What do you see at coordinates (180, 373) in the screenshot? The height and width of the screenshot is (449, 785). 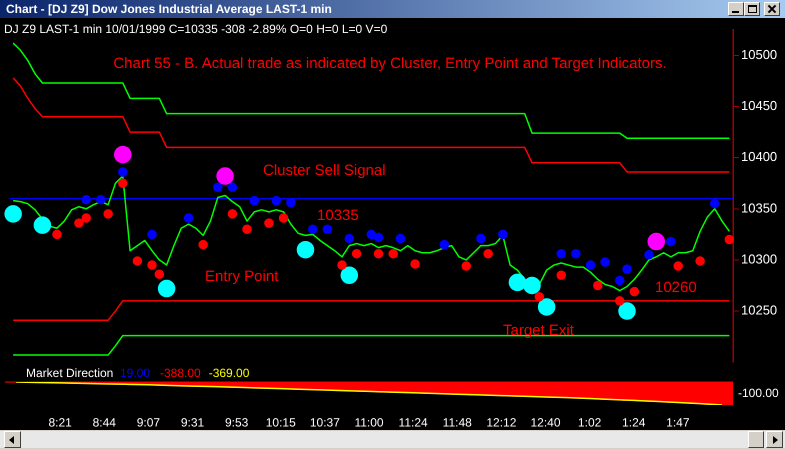 I see `series-label: -388.00` at bounding box center [180, 373].